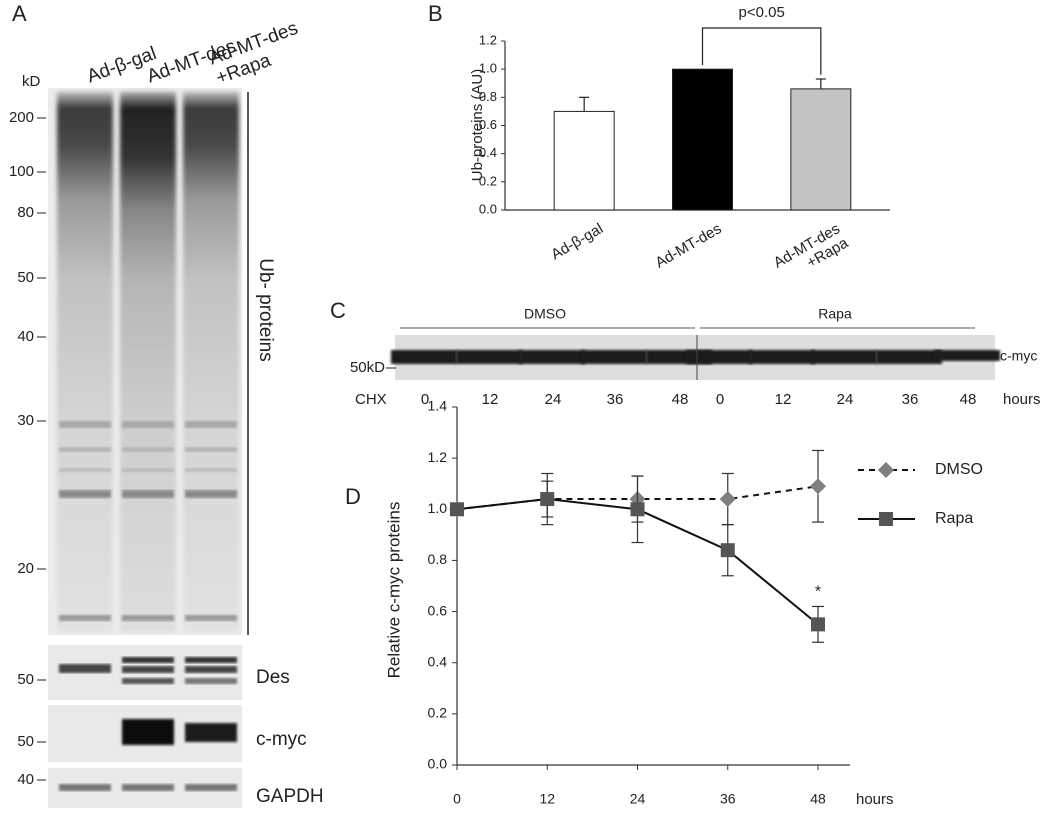 The width and height of the screenshot is (1050, 815). Describe the element at coordinates (257, 53) in the screenshot. I see `lane-label: Ad-MT-des+Rapa` at that location.